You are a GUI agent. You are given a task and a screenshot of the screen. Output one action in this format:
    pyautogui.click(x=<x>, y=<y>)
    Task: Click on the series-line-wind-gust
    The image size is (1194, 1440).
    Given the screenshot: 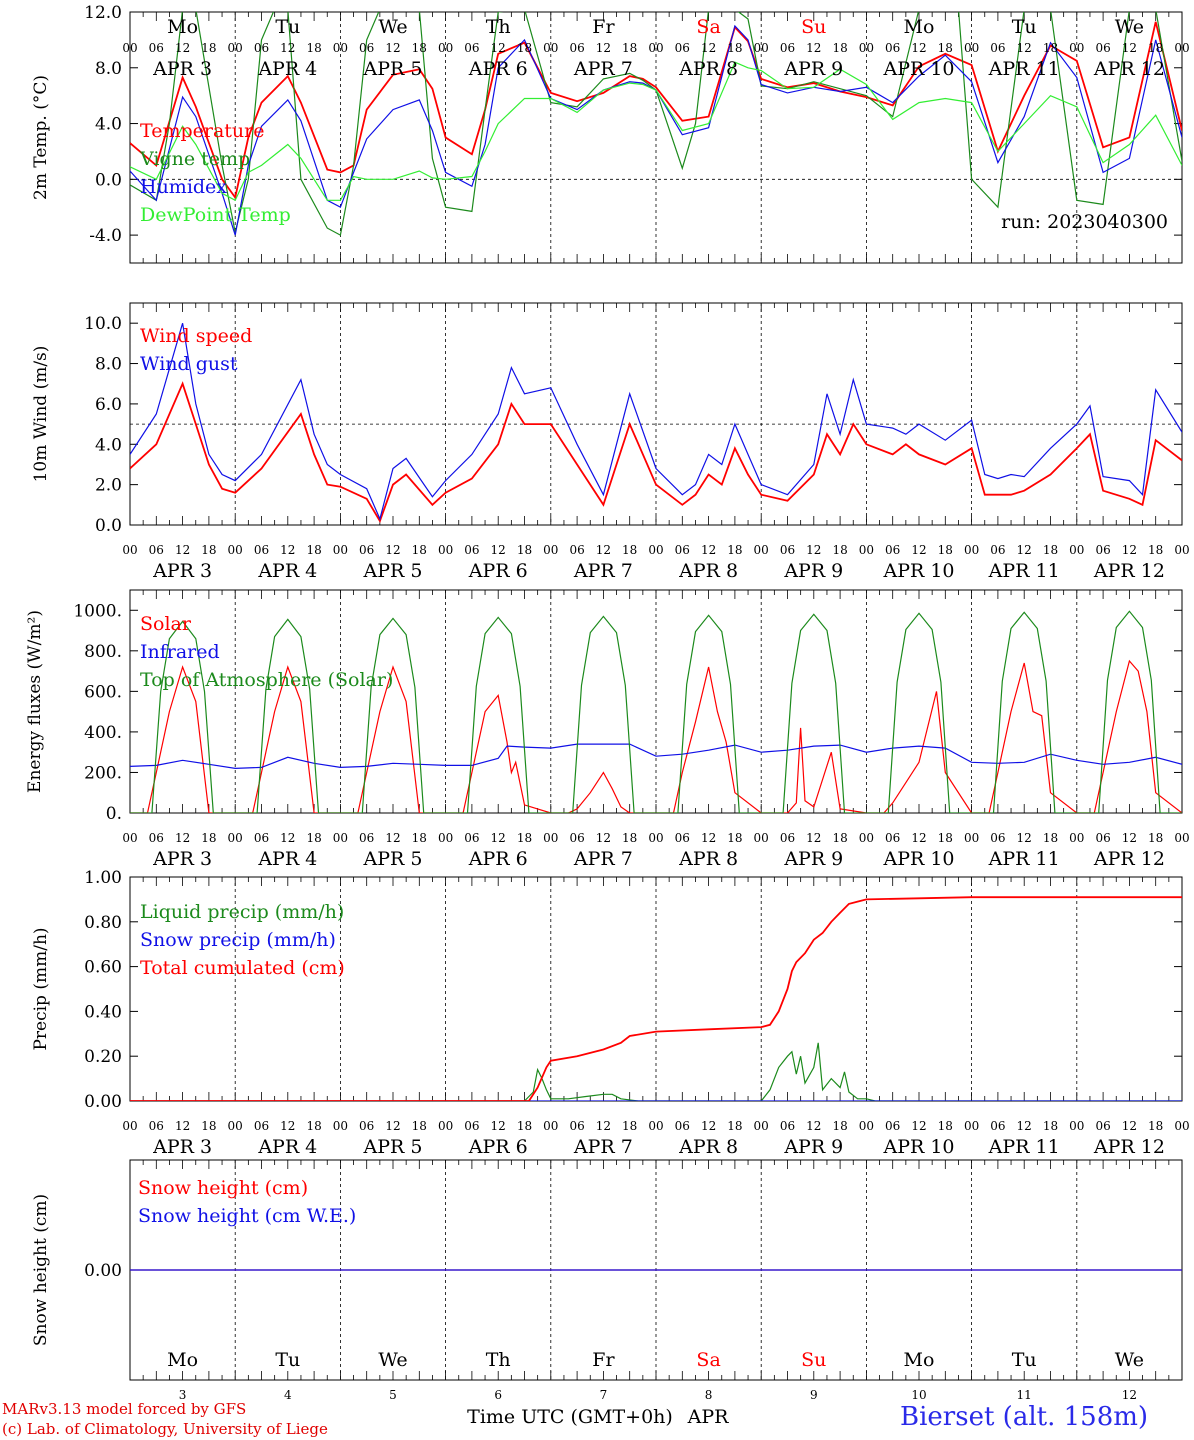 What is the action you would take?
    pyautogui.click(x=656, y=422)
    